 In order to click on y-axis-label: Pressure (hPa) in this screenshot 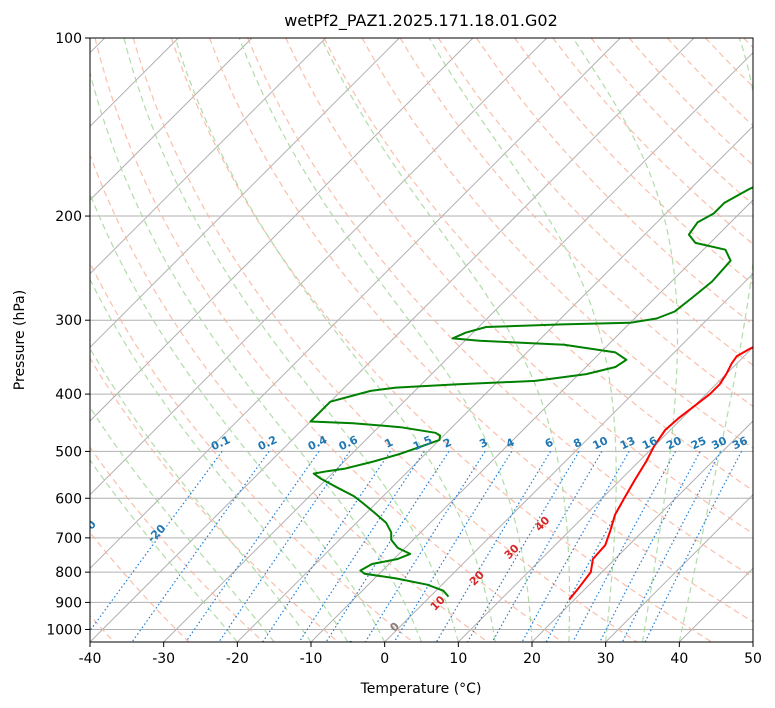, I will do `click(20, 340)`.